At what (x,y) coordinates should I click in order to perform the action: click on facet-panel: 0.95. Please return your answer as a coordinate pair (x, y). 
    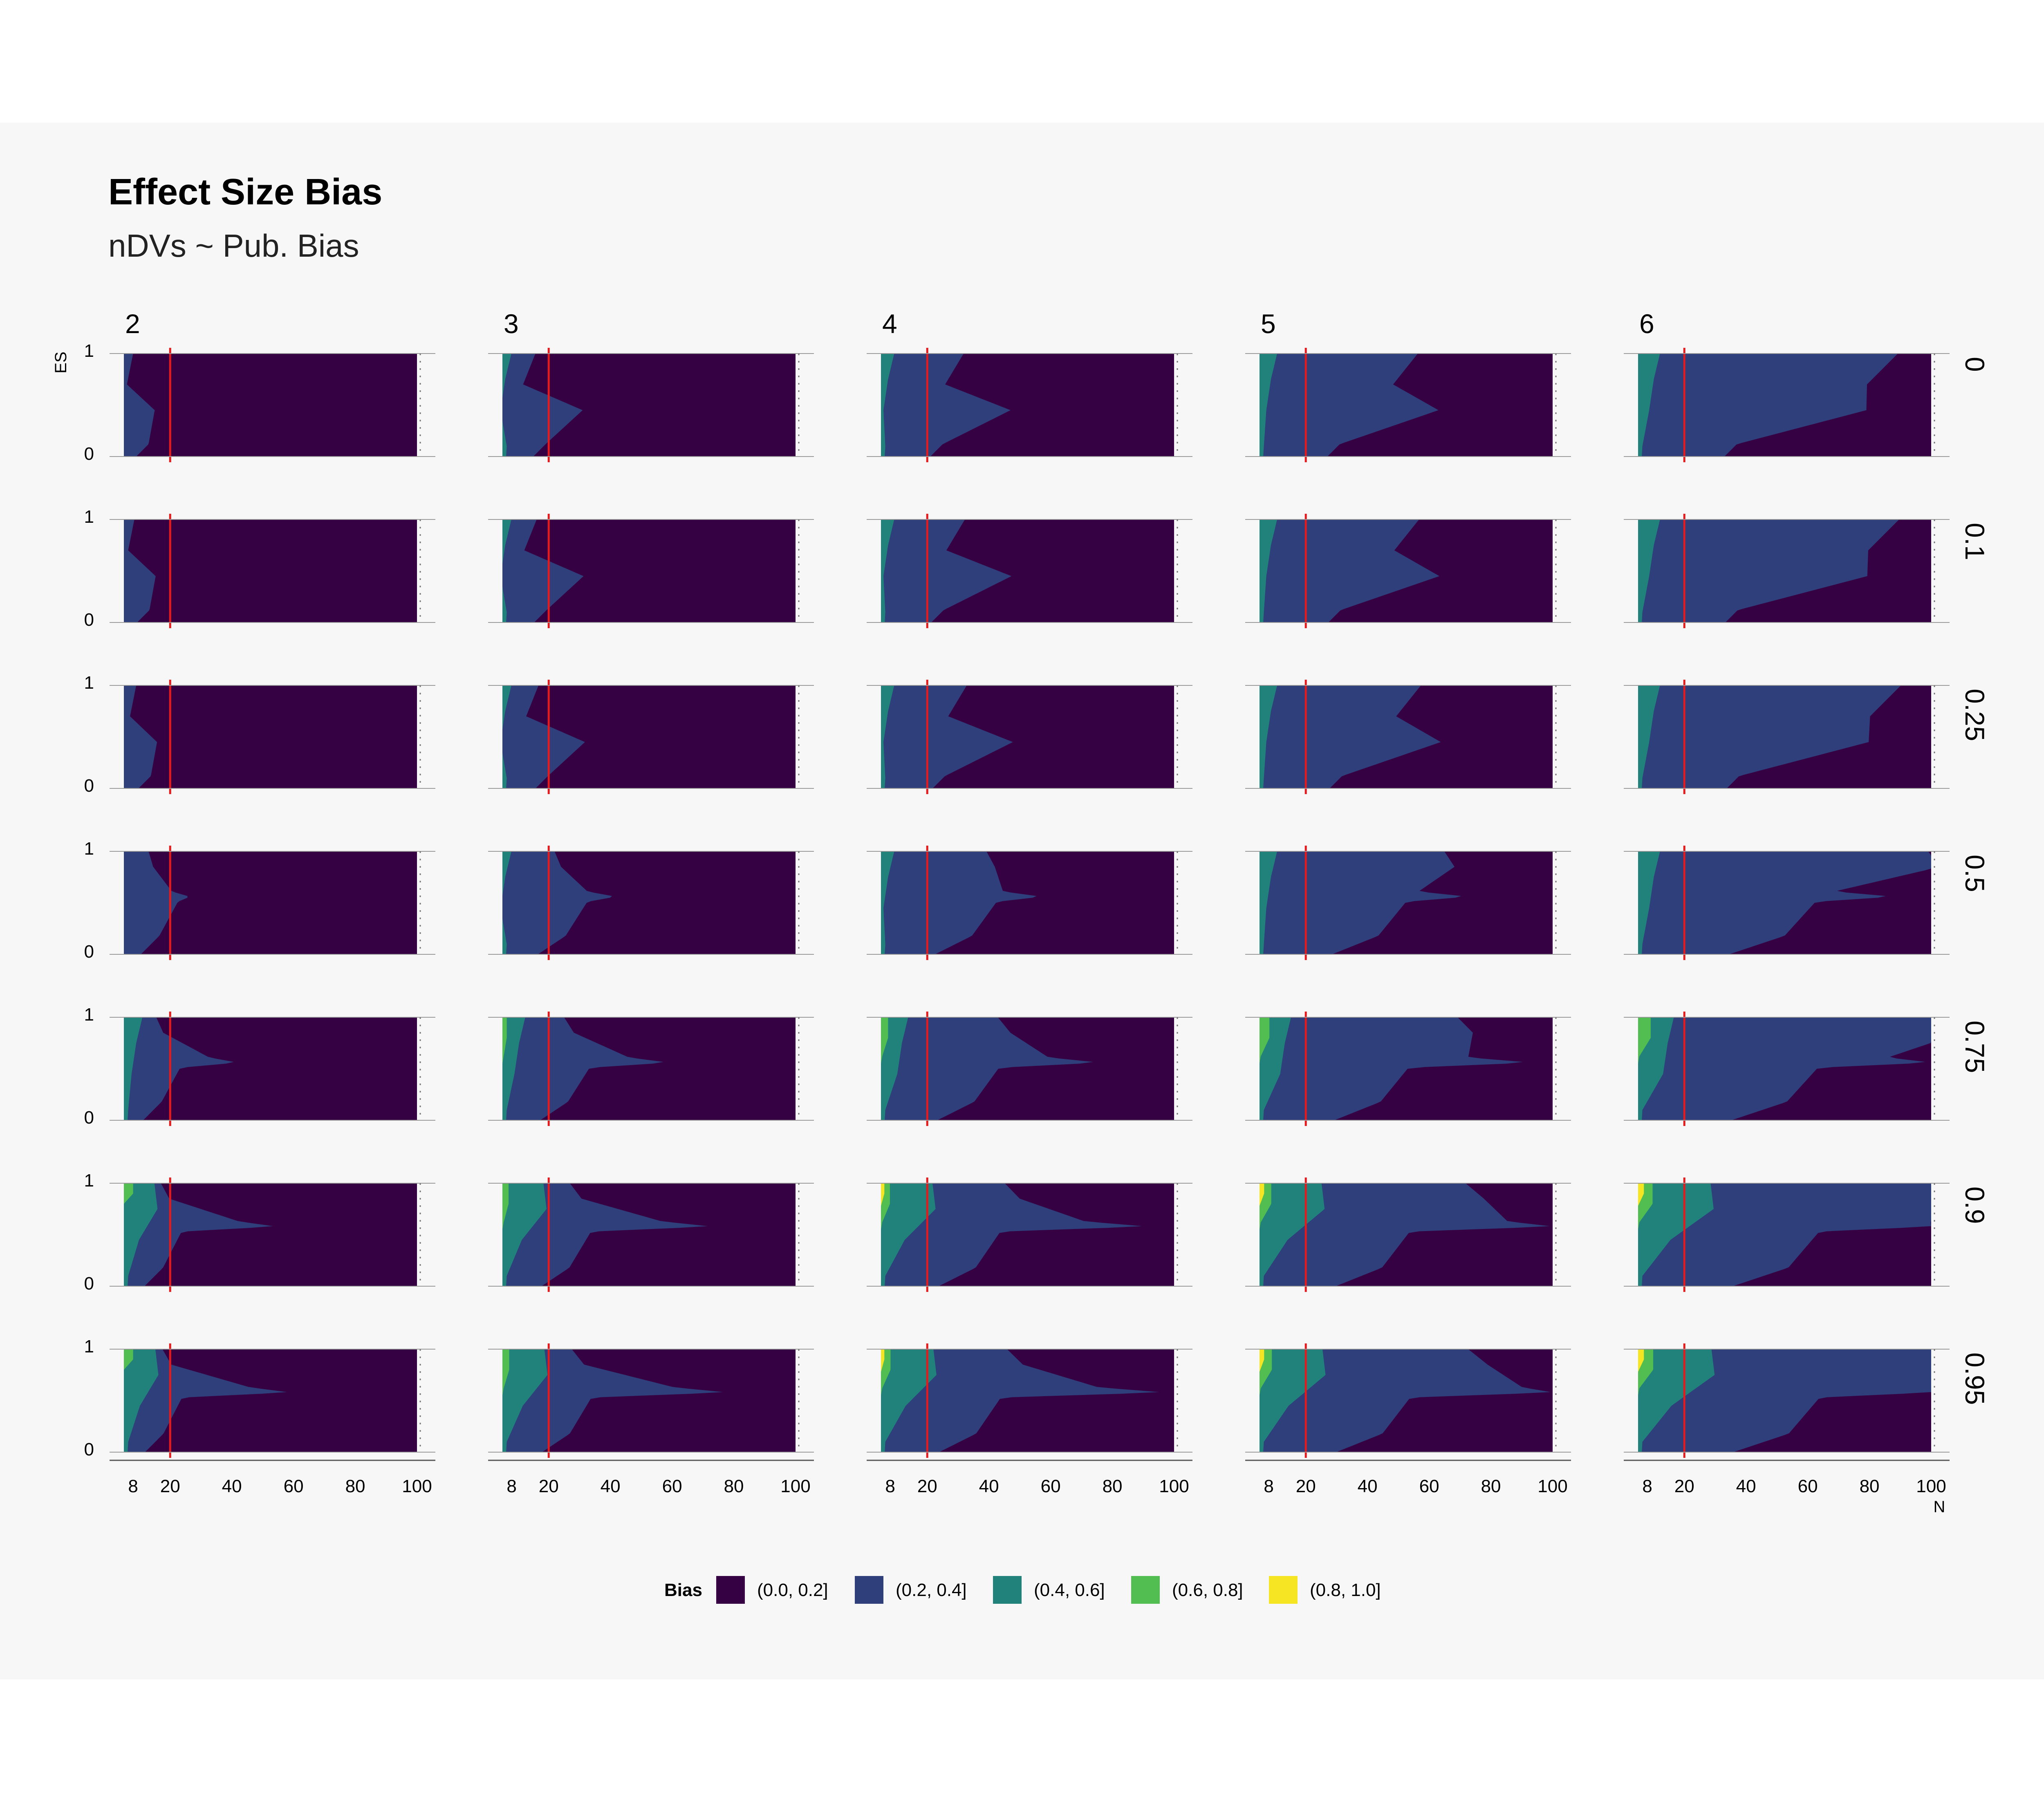
    Looking at the image, I should click on (1807, 1400).